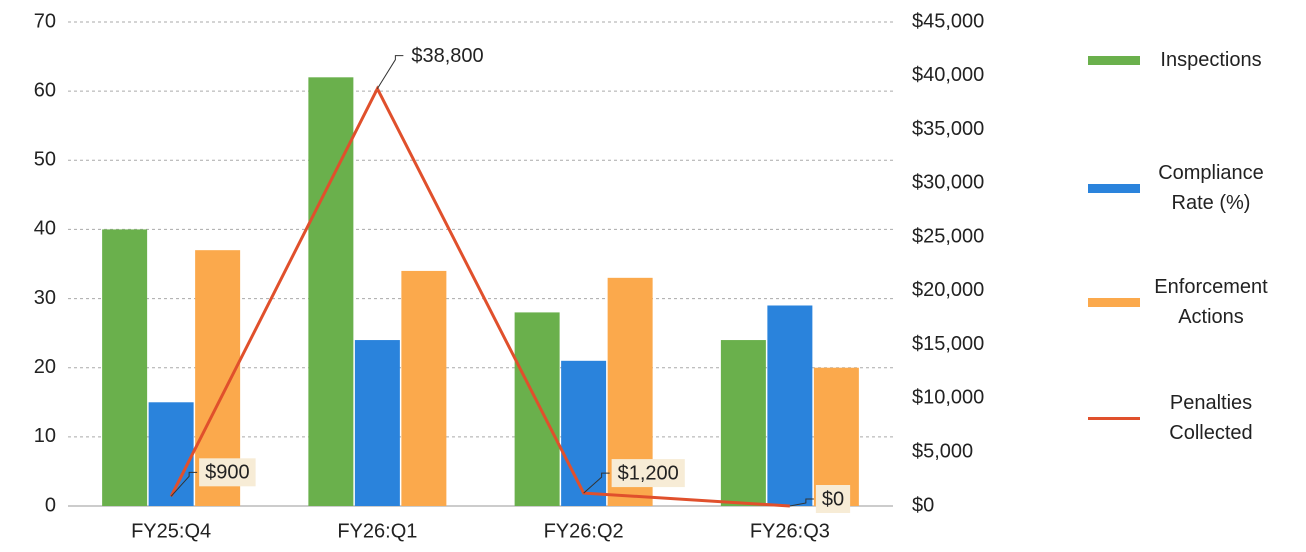 The image size is (1306, 552). I want to click on legend-item: Enforcement Actions, so click(1187, 302).